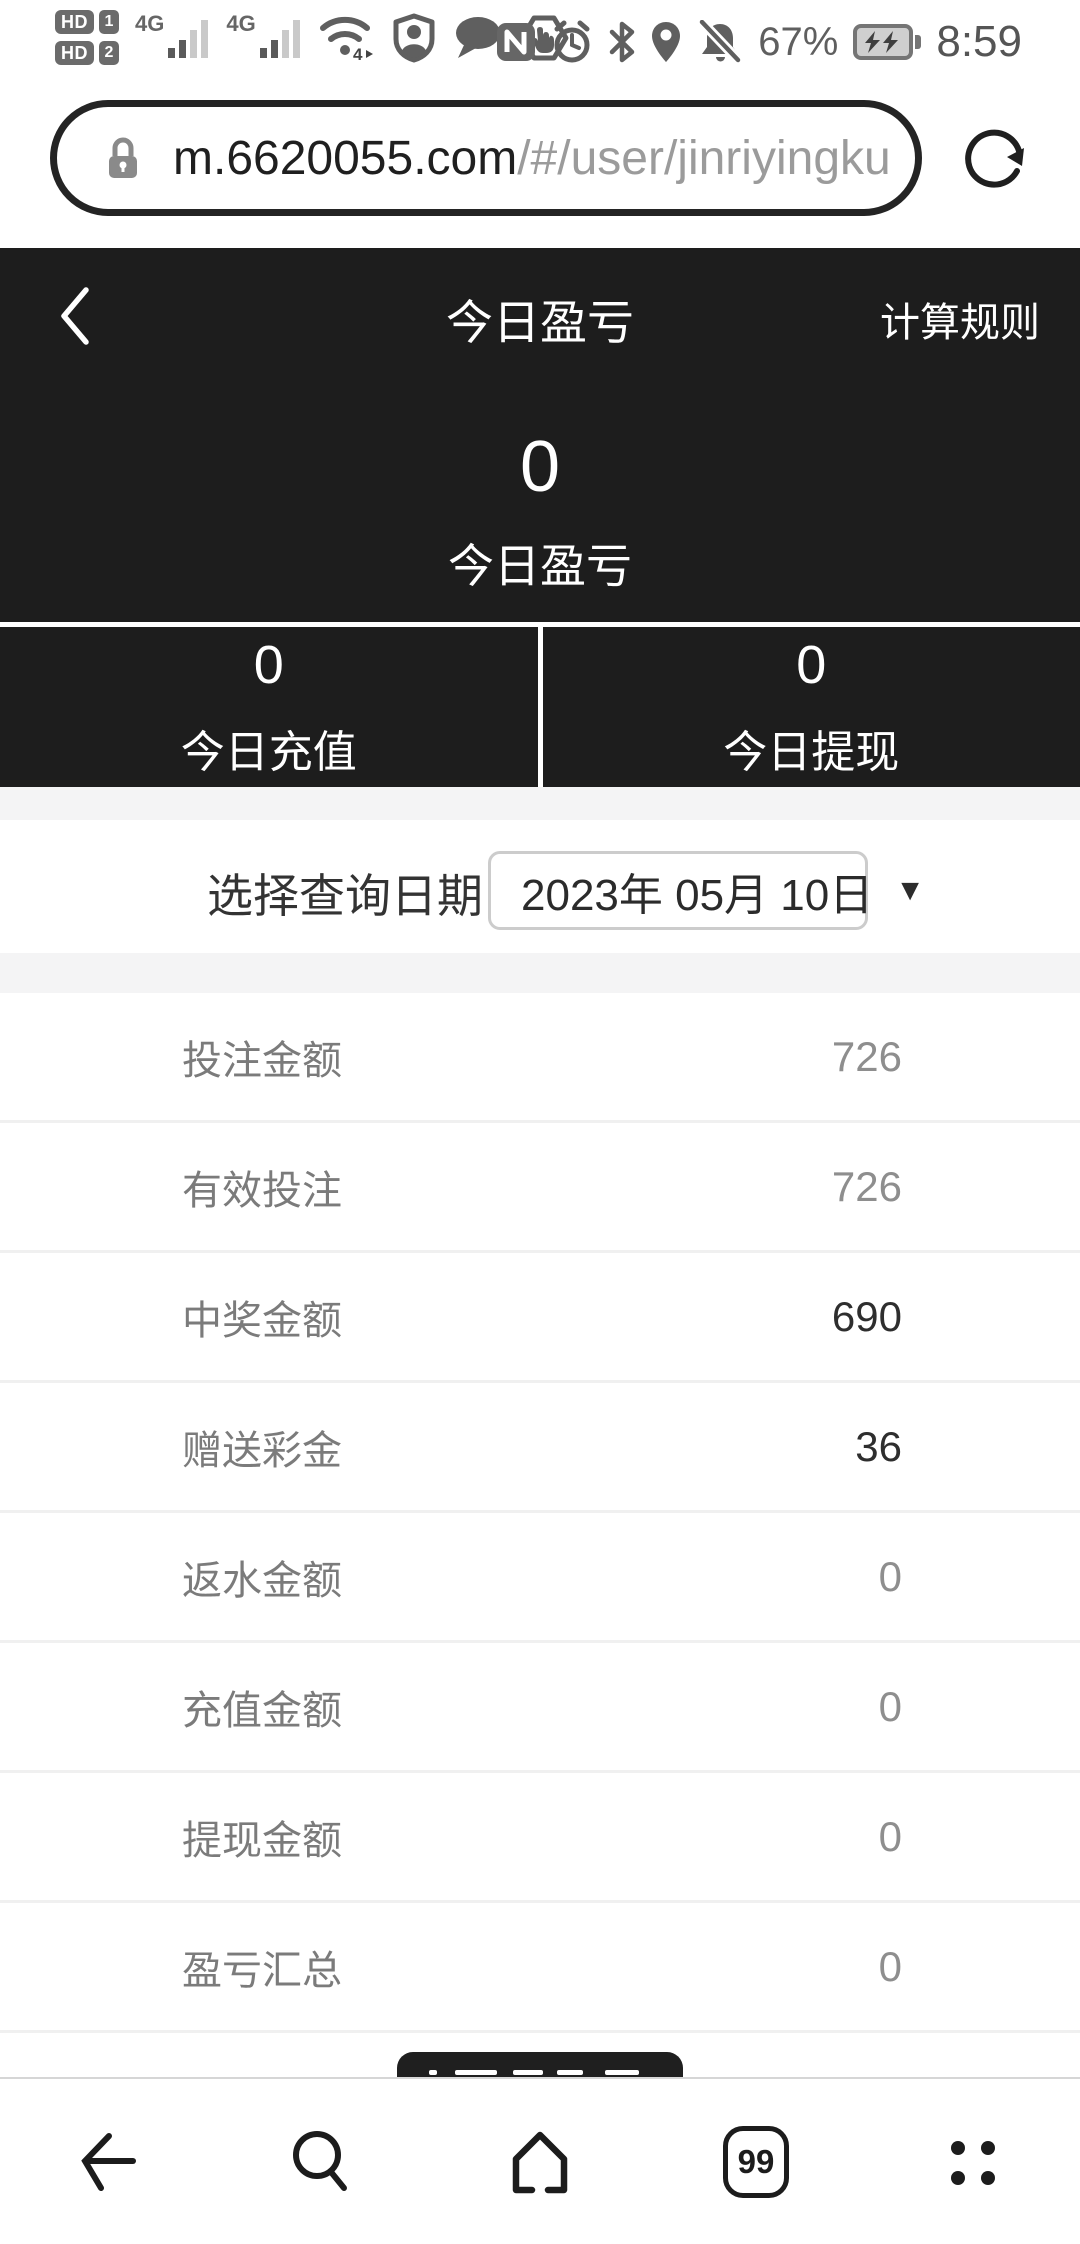 The width and height of the screenshot is (1080, 2244). What do you see at coordinates (516, 42) in the screenshot?
I see `nfc-icon` at bounding box center [516, 42].